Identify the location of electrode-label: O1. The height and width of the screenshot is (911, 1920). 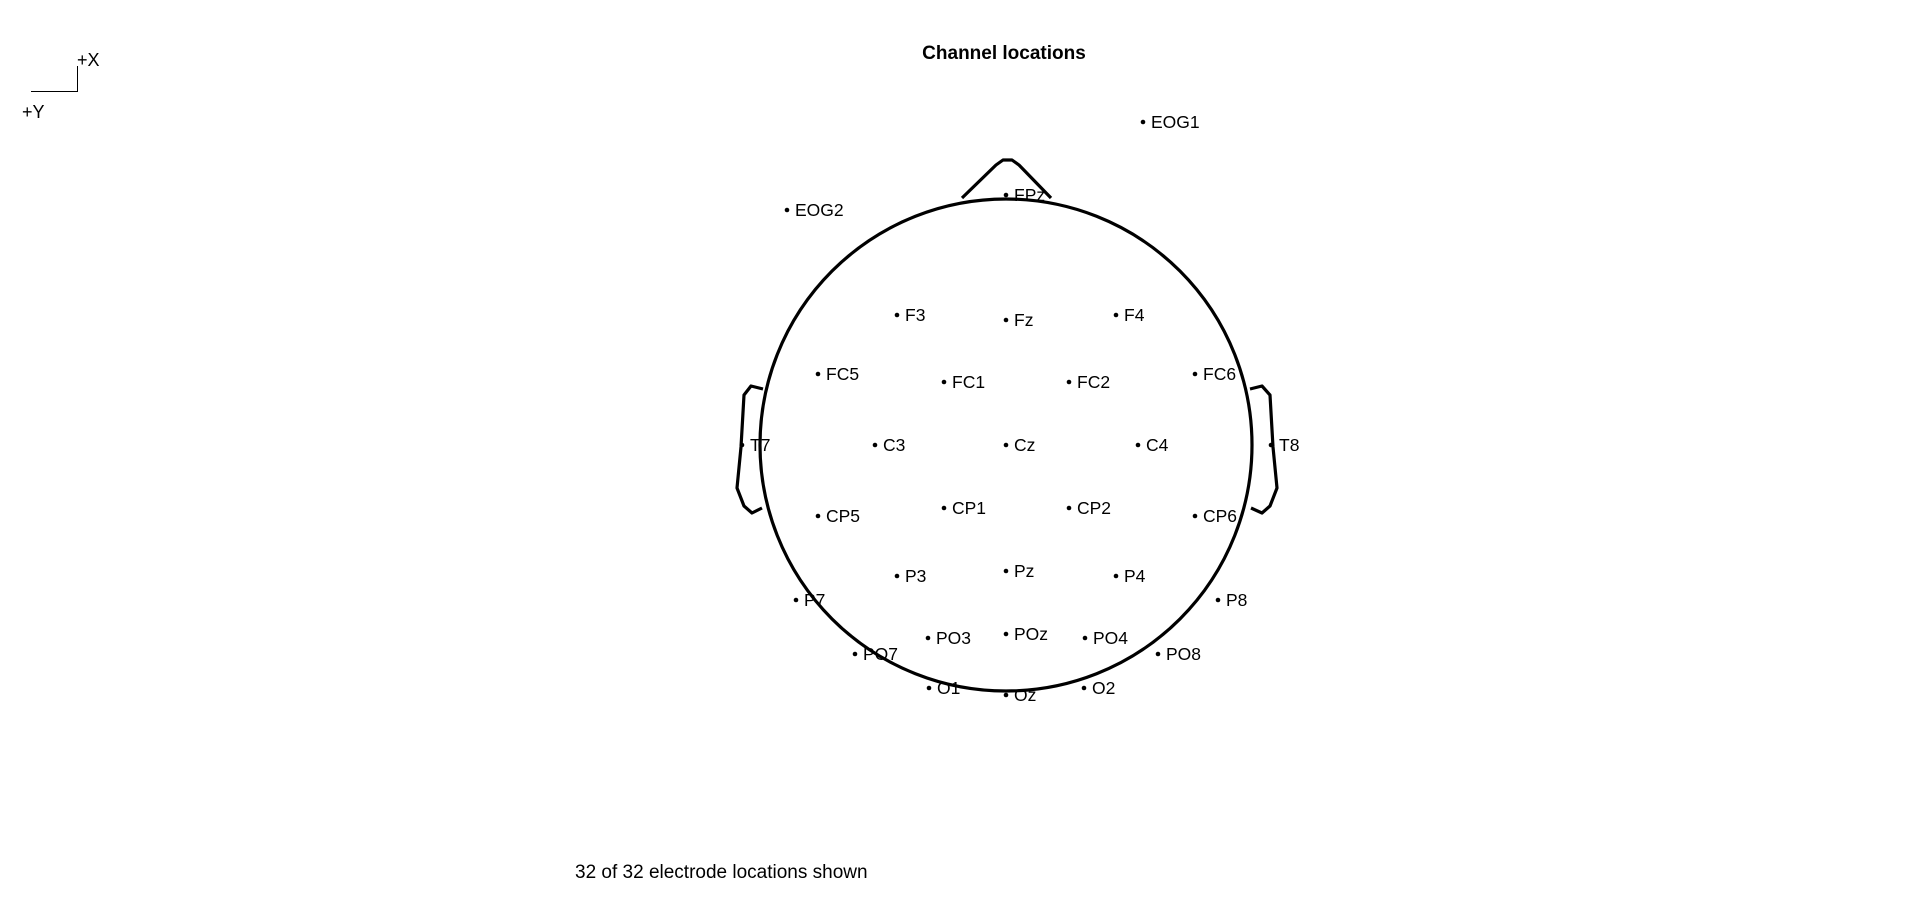
(948, 688).